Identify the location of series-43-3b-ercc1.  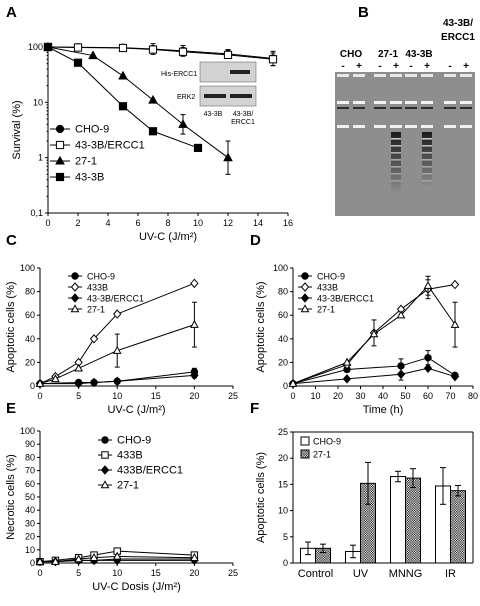
(117, 379).